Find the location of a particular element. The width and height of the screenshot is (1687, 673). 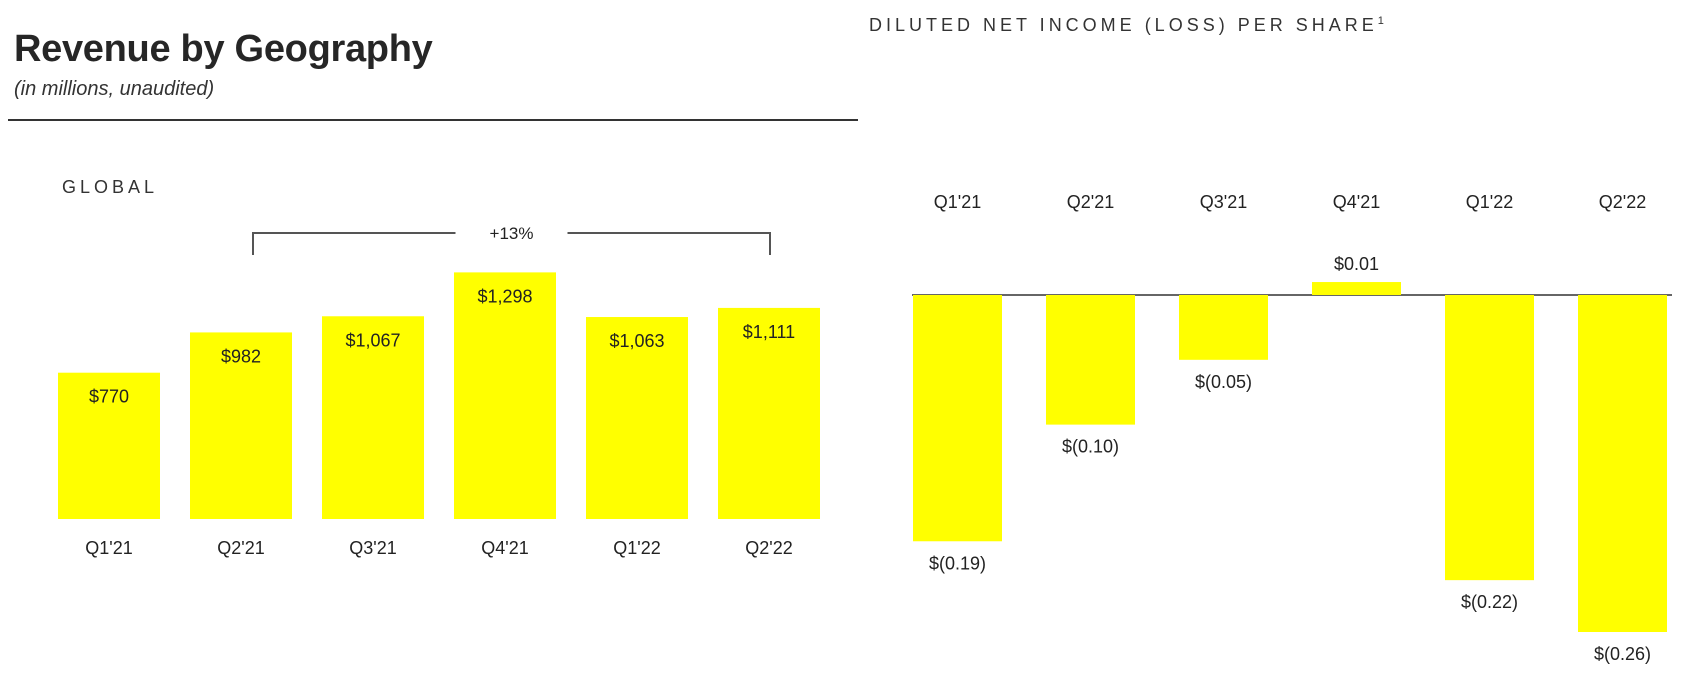

right-chart-title-text: DILUTED NET INCOME (LOSS) PER SHARE is located at coordinates (1123, 25).